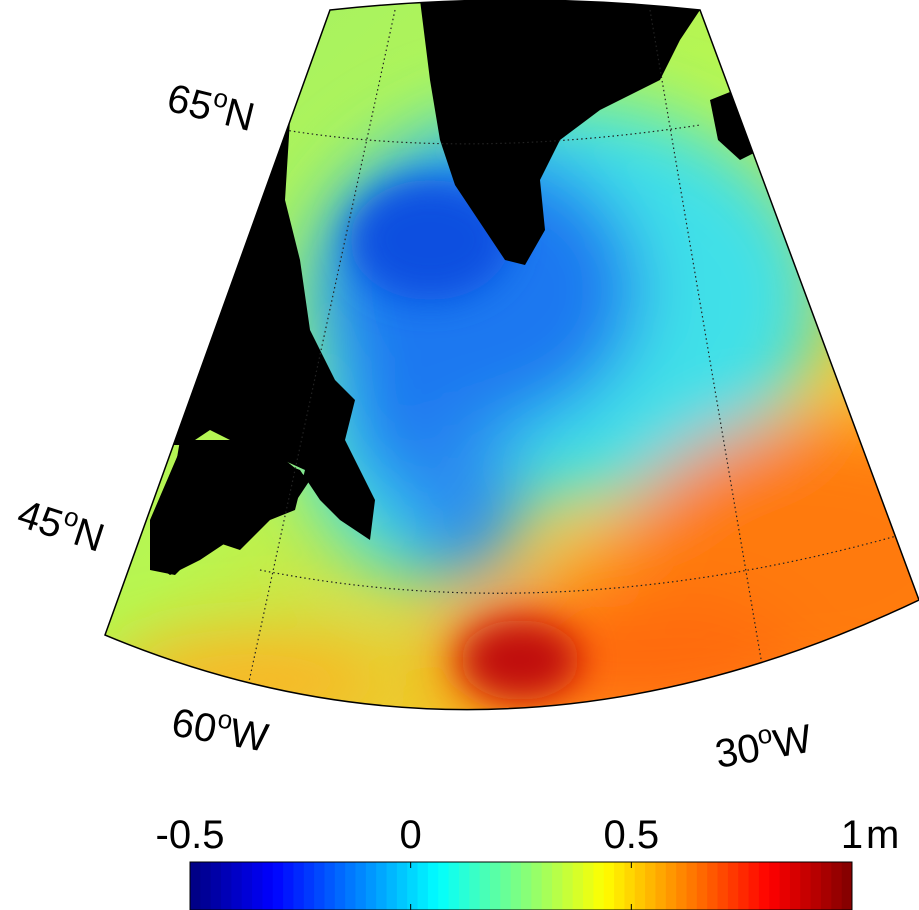 Image resolution: width=919 pixels, height=910 pixels. What do you see at coordinates (737, 751) in the screenshot?
I see `grid-label-number: 30` at bounding box center [737, 751].